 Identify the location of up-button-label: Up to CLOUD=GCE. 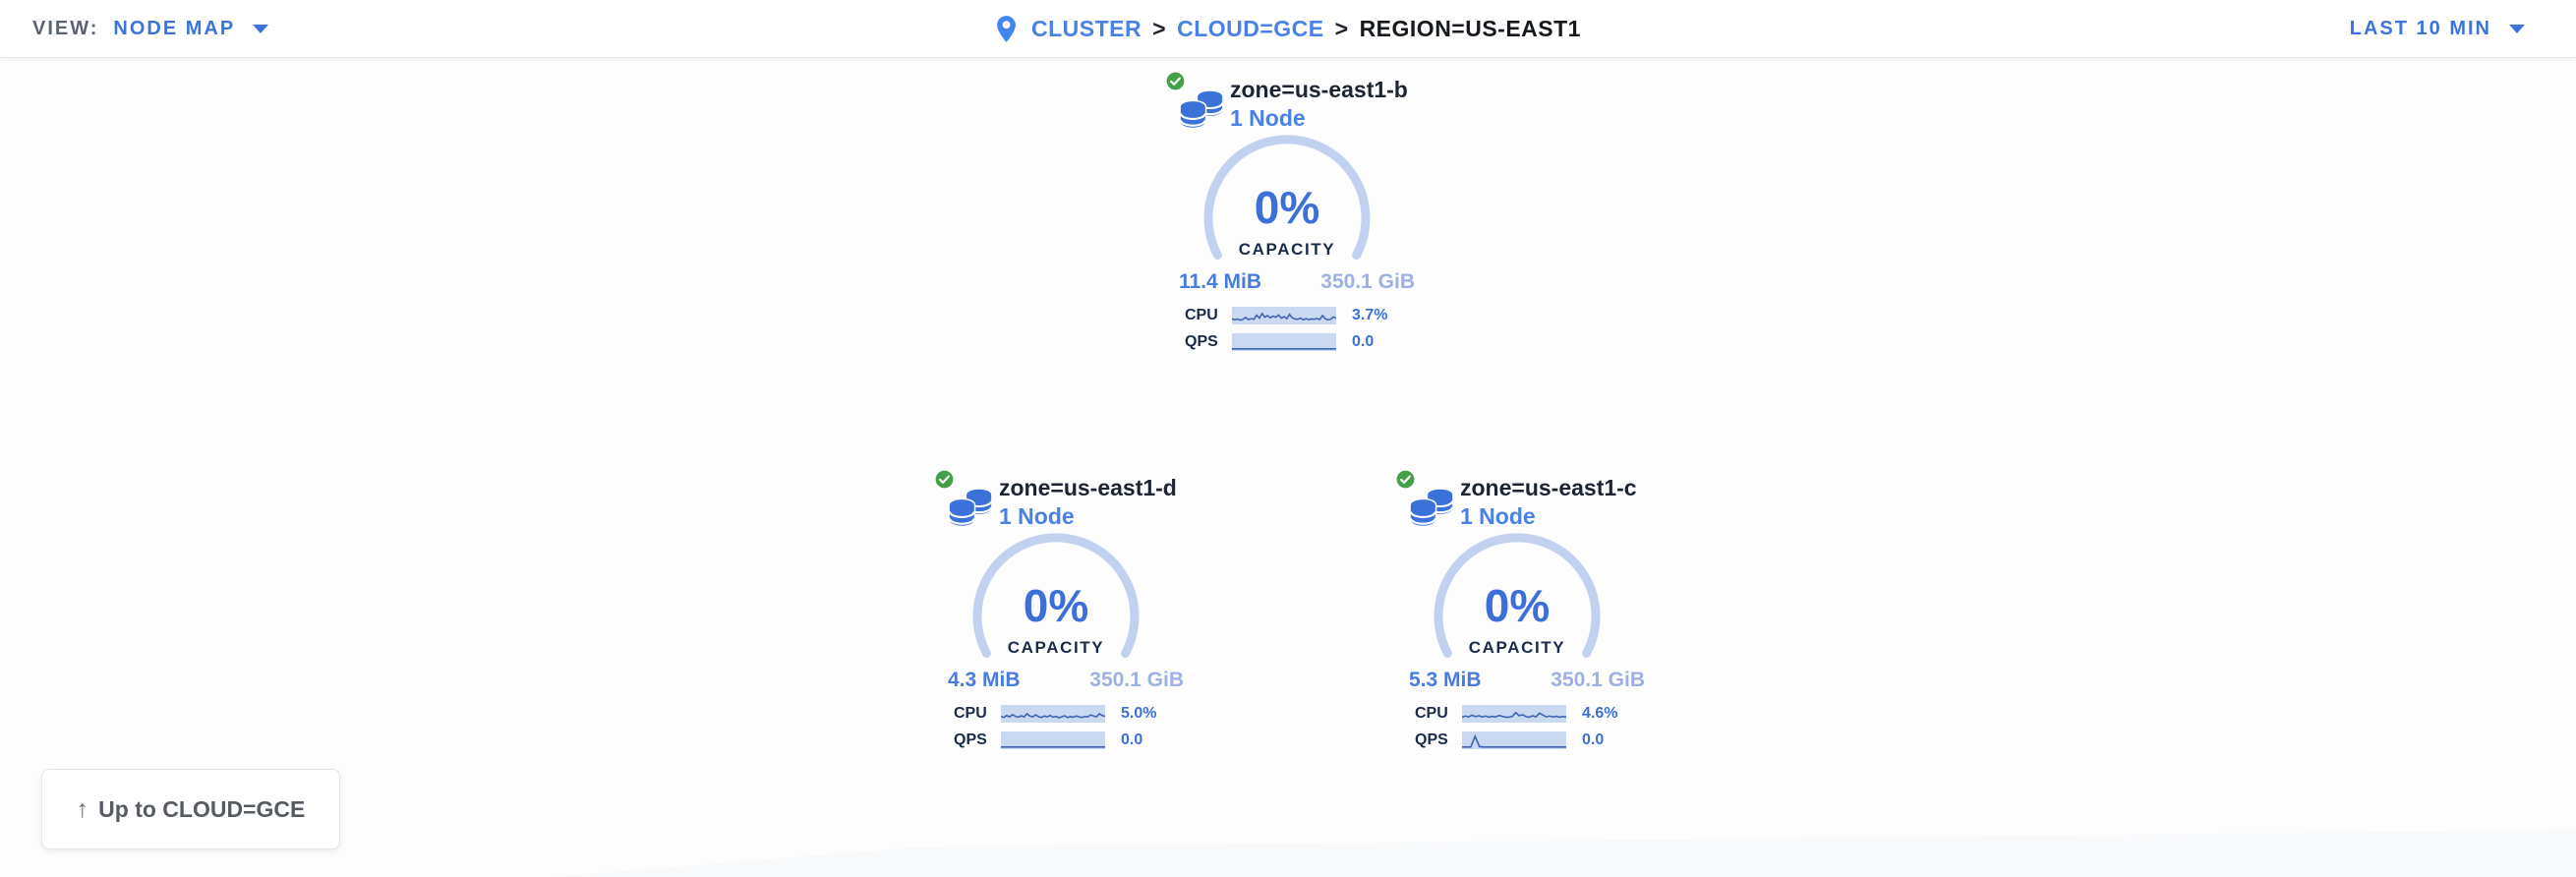
(202, 808).